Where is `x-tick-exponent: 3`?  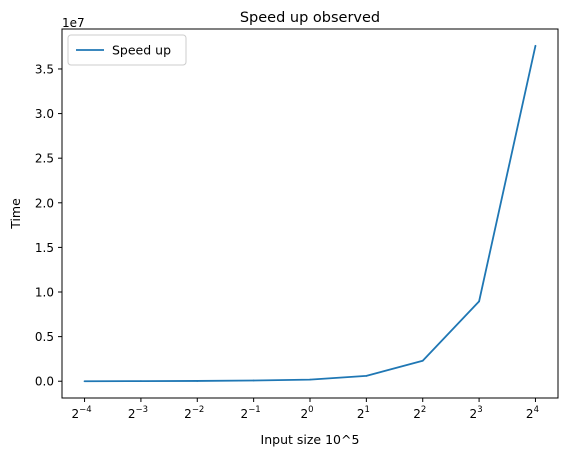 x-tick-exponent: 3 is located at coordinates (479, 410).